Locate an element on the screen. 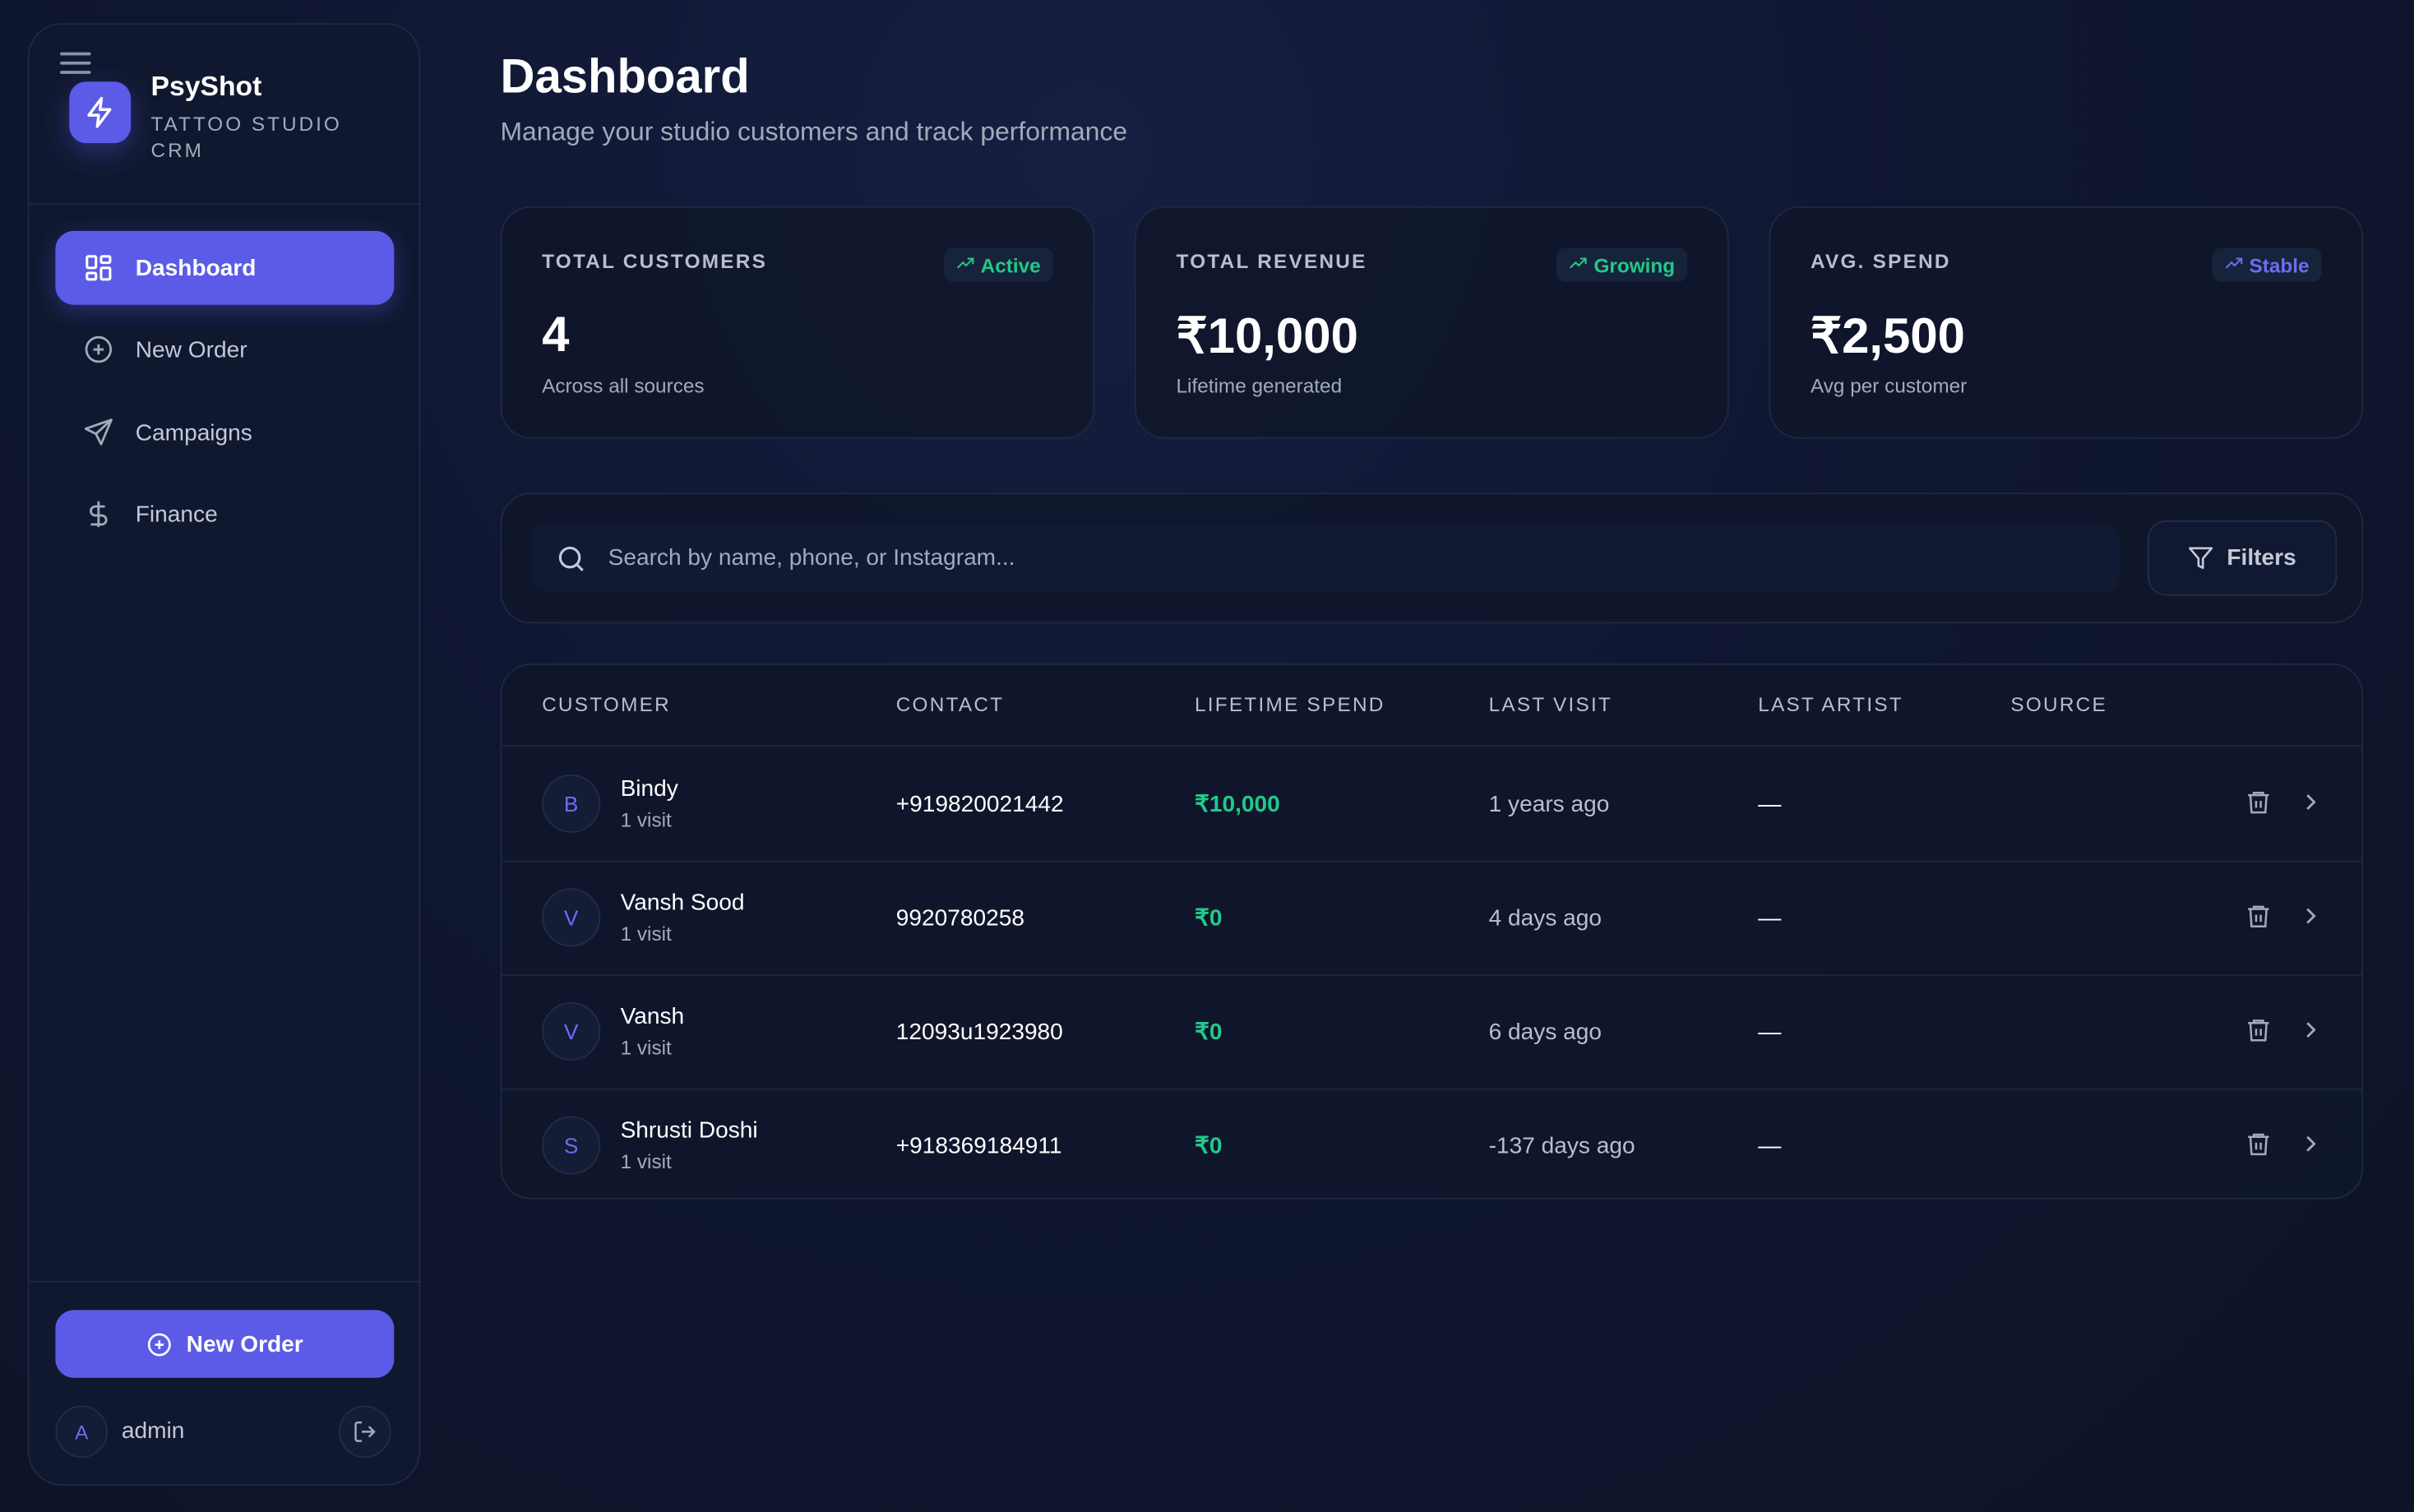 The height and width of the screenshot is (1512, 2414). column-header: SOURCE is located at coordinates (2058, 704).